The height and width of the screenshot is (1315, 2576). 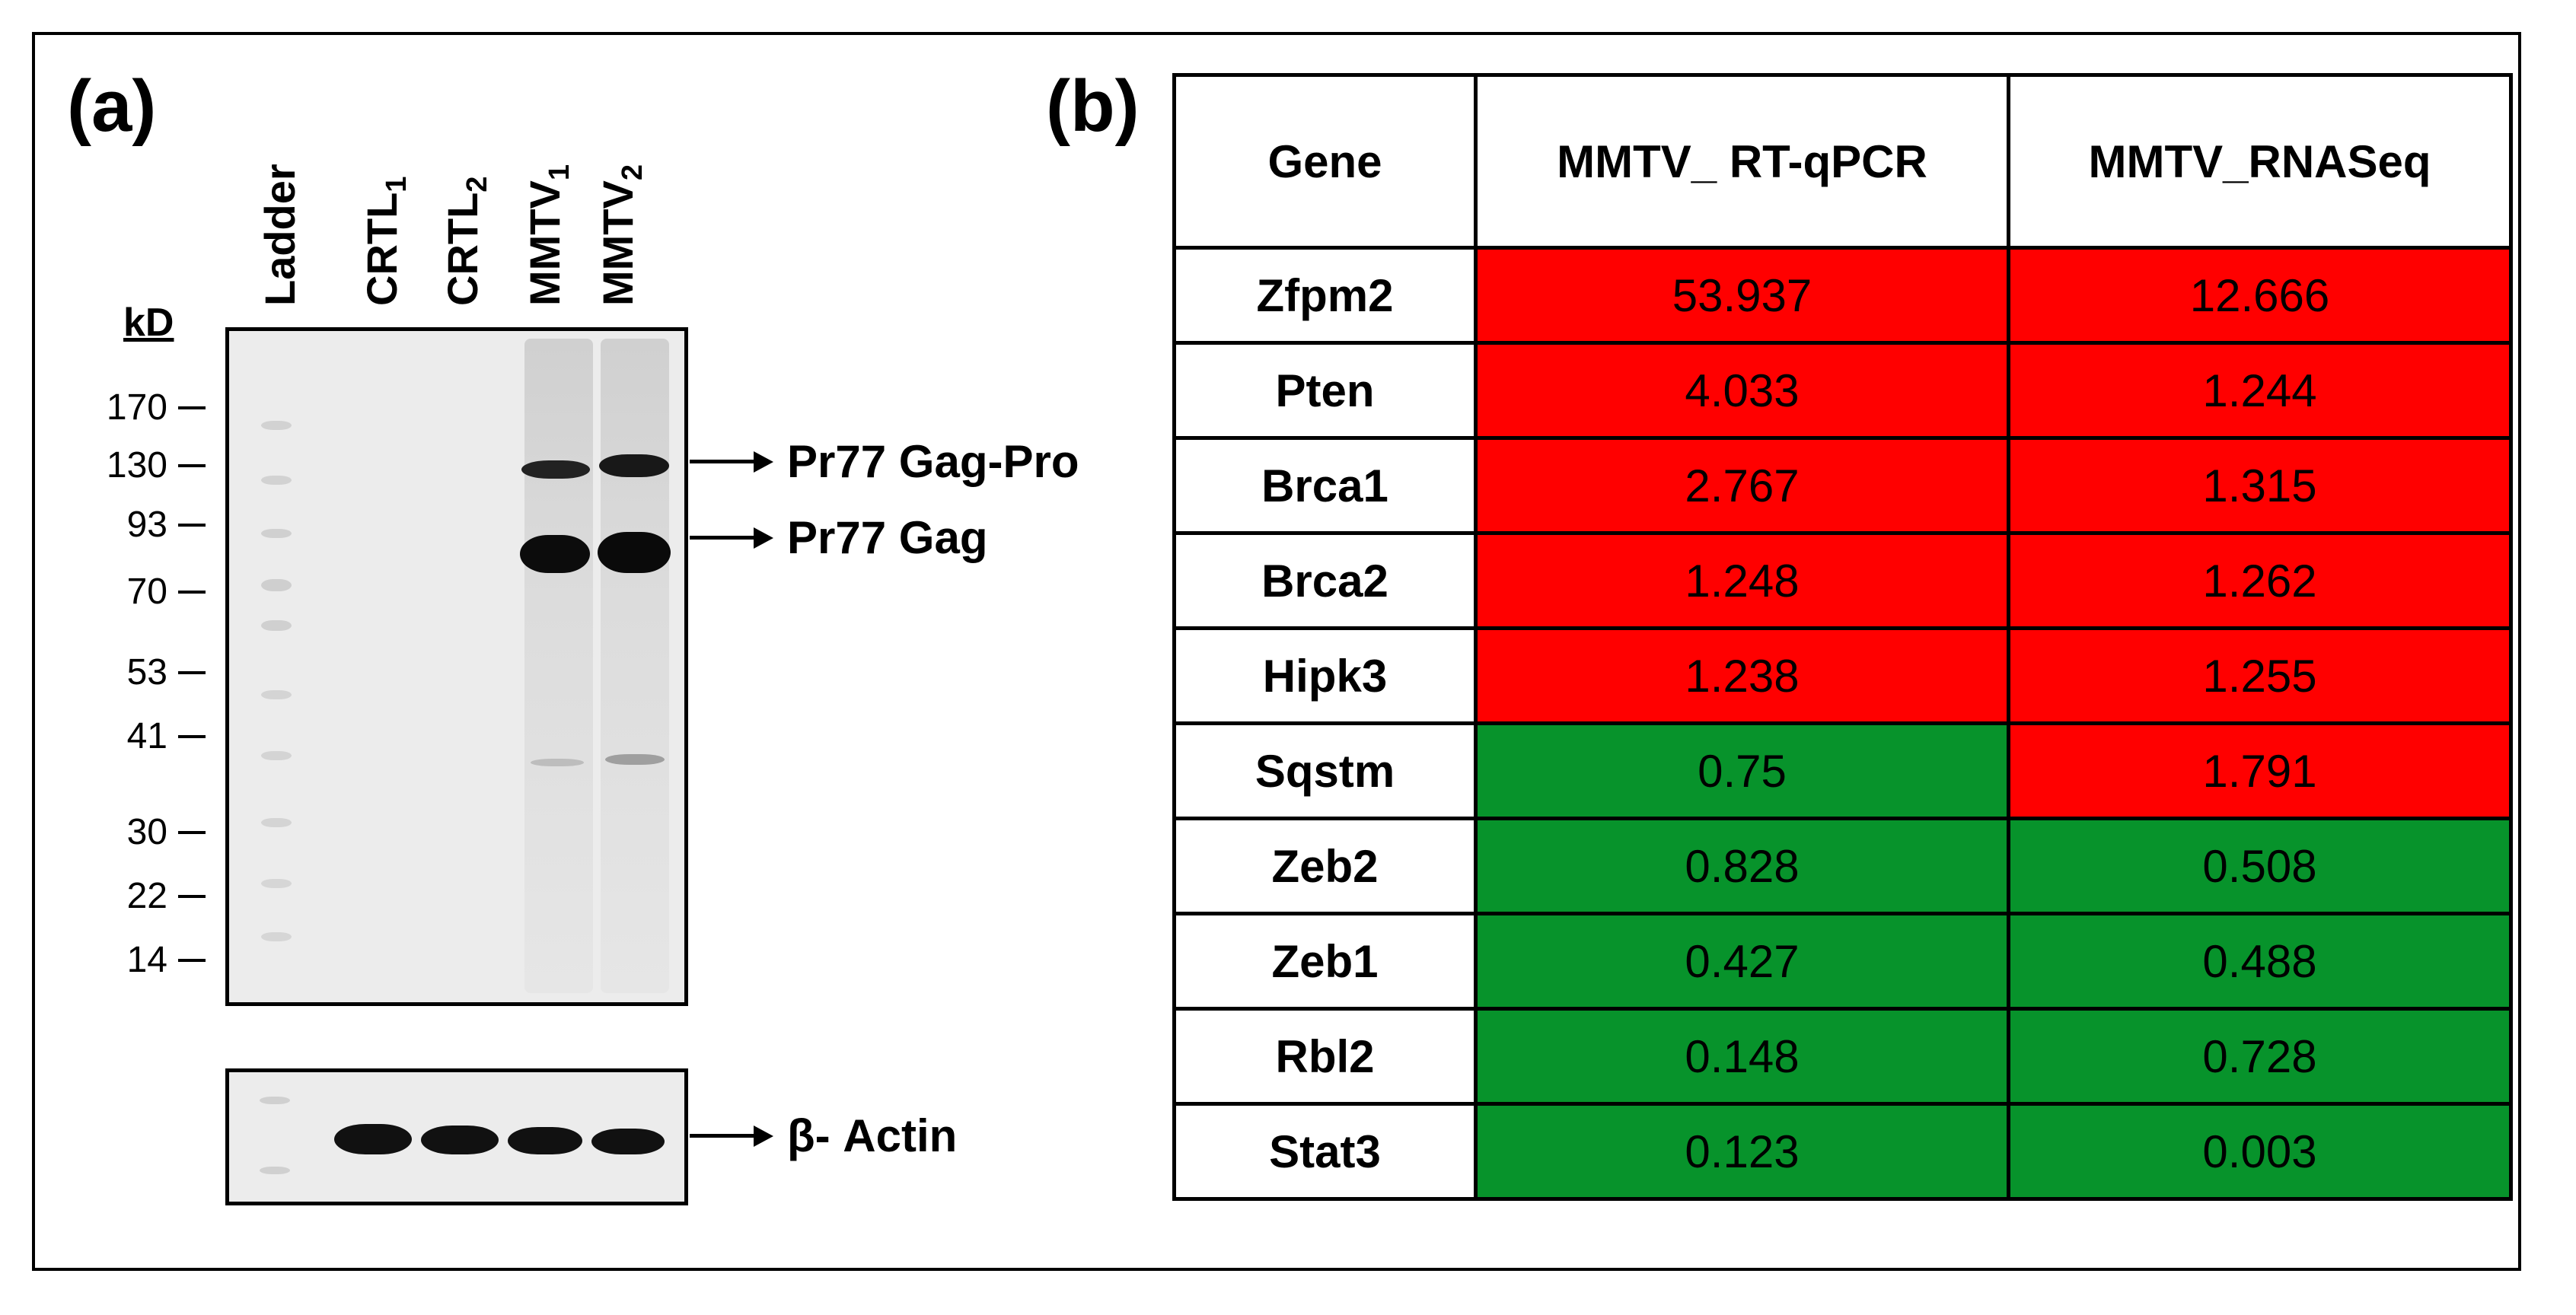 I want to click on band-actin-crtl2, so click(x=460, y=1140).